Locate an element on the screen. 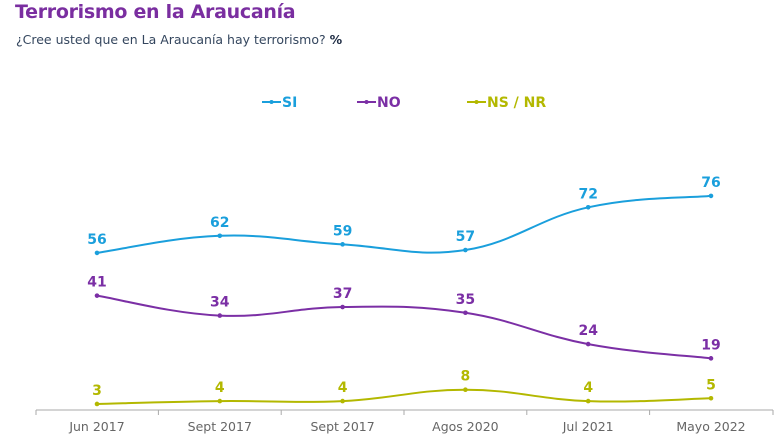 This screenshot has height=441, width=784. chart-title: Terrorismo en la Araucanía is located at coordinates (155, 12).